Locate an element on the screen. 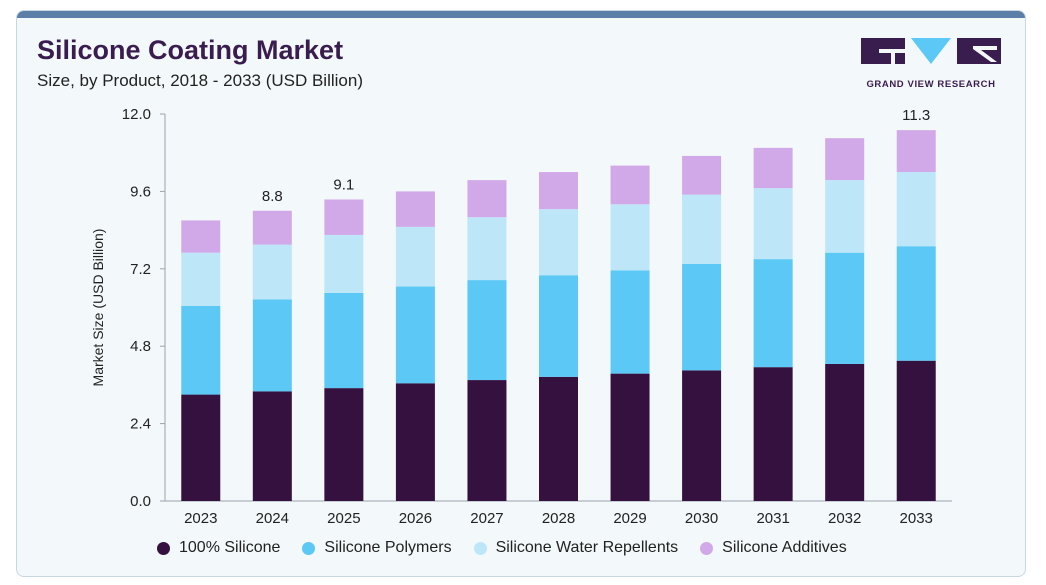  x-tick-label: 2024 is located at coordinates (272, 518).